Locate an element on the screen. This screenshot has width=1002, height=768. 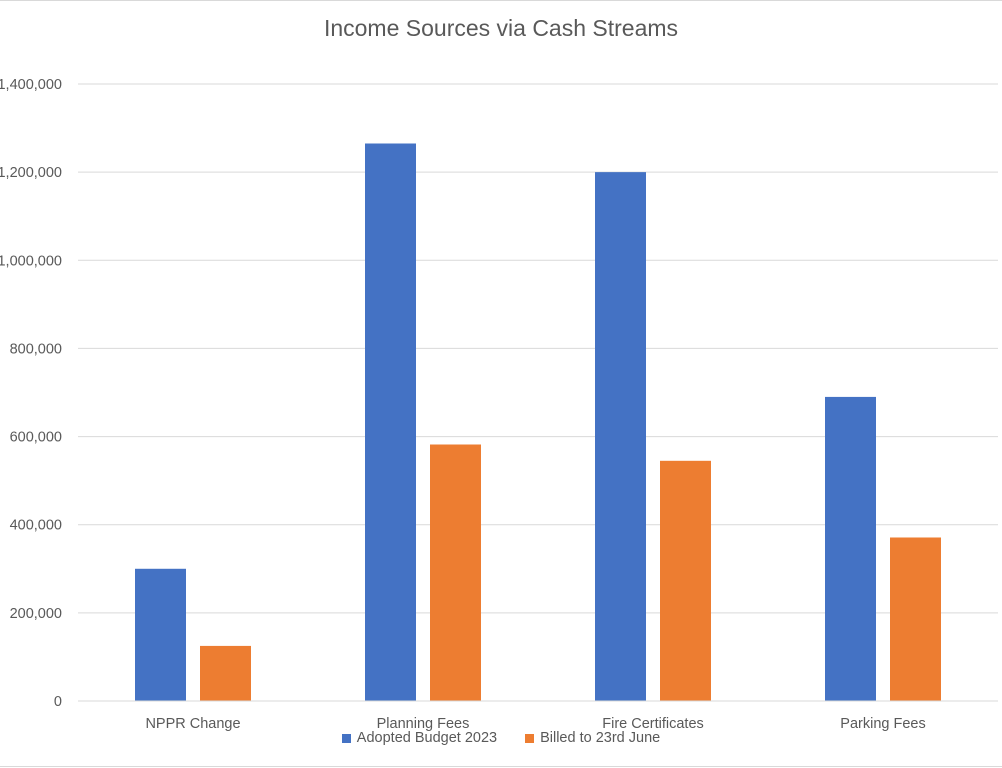
legend-item: Billed to 23rd June is located at coordinates (592, 738).